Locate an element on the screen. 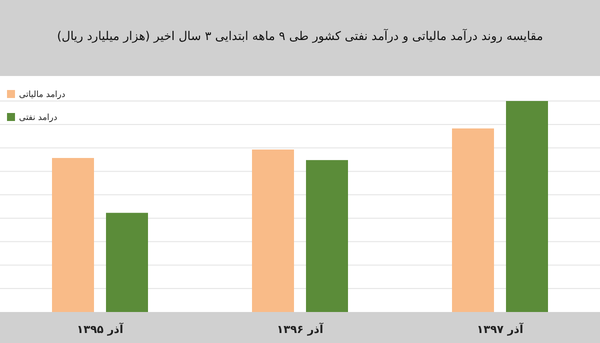 The height and width of the screenshot is (343, 600). x-tick-label: آذر ۱۳۹۶ is located at coordinates (300, 329).